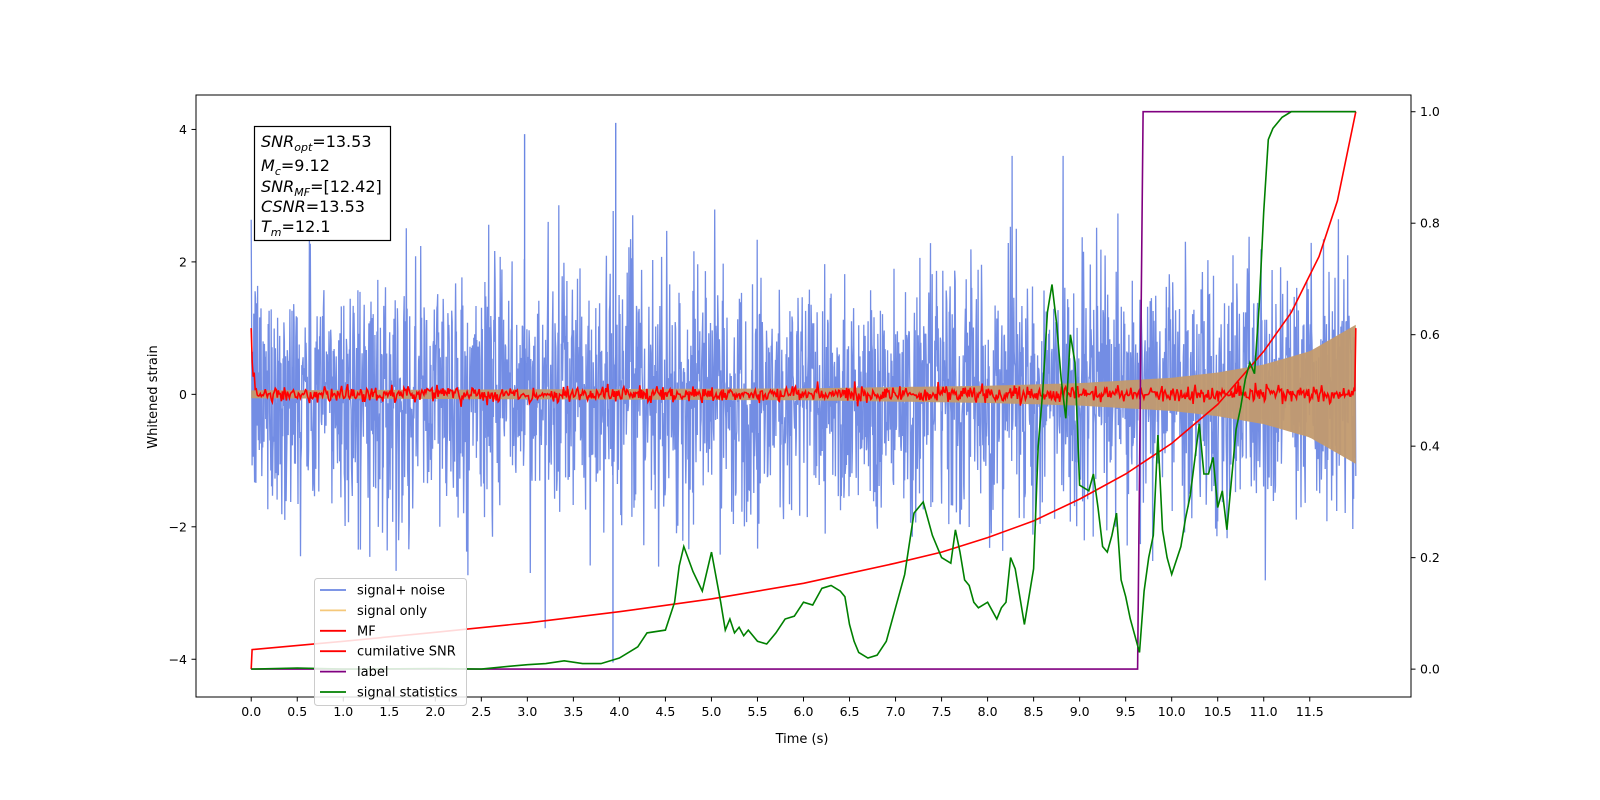 This screenshot has height=800, width=1600. What do you see at coordinates (1310, 711) in the screenshot?
I see `x-tick-label: 11.5` at bounding box center [1310, 711].